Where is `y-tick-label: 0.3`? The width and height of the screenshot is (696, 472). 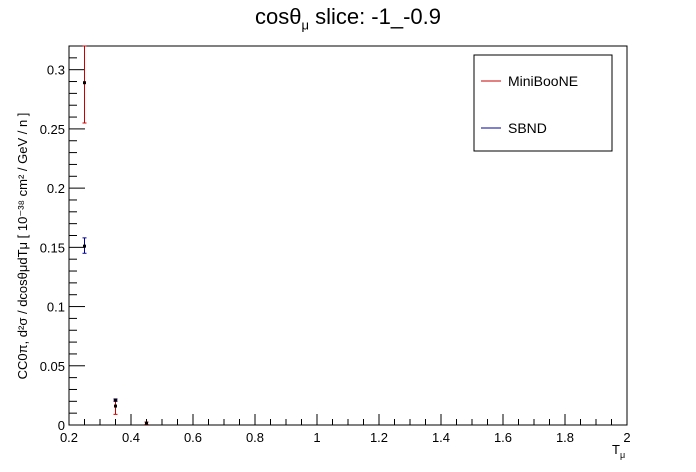
y-tick-label: 0.3 is located at coordinates (56, 70).